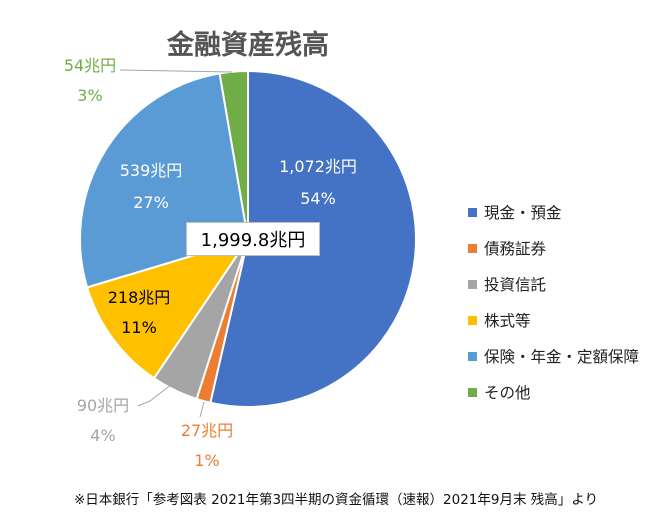 This screenshot has height=519, width=672. Describe the element at coordinates (553, 392) in the screenshot. I see `legend-item: その他` at that location.